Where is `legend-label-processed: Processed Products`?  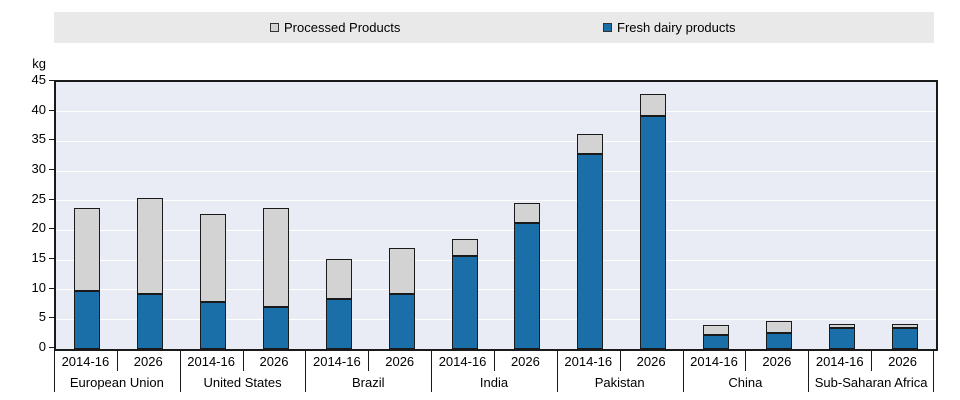
legend-label-processed: Processed Products is located at coordinates (342, 27).